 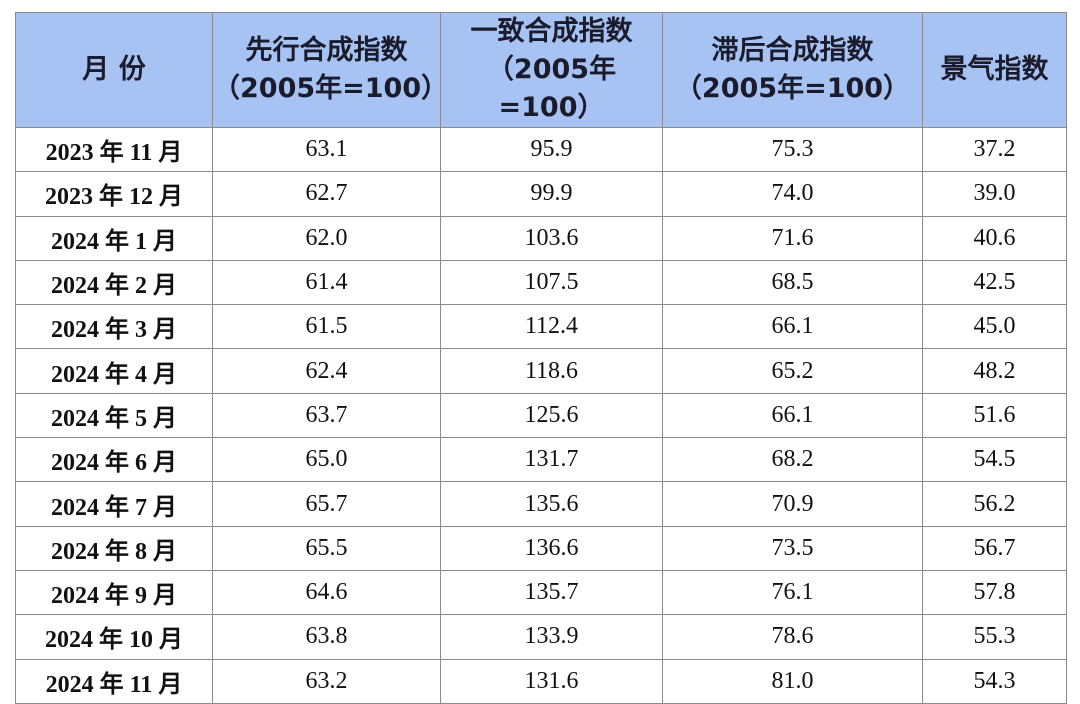 What do you see at coordinates (326, 327) in the screenshot?
I see `data-cell: 61.5` at bounding box center [326, 327].